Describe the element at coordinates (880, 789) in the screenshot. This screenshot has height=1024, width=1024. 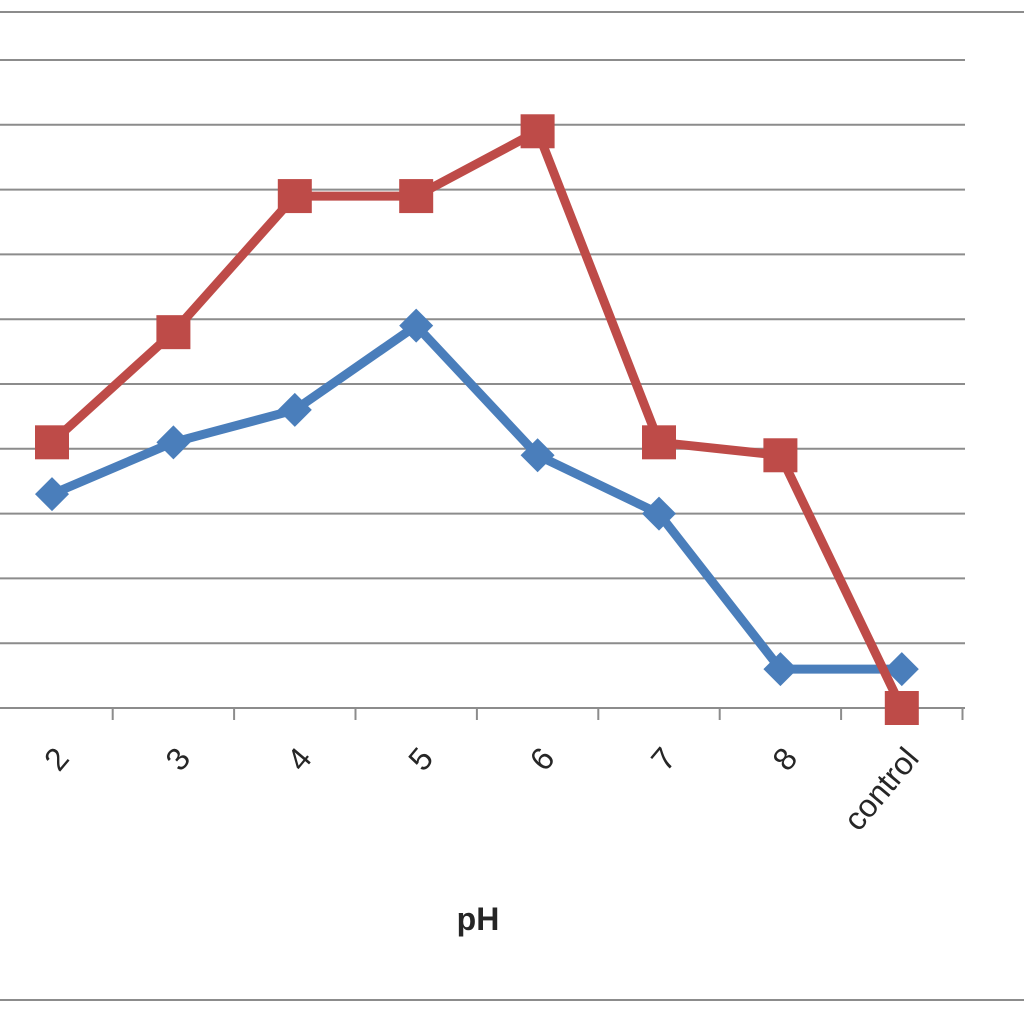
I see `x-tick-label: control` at that location.